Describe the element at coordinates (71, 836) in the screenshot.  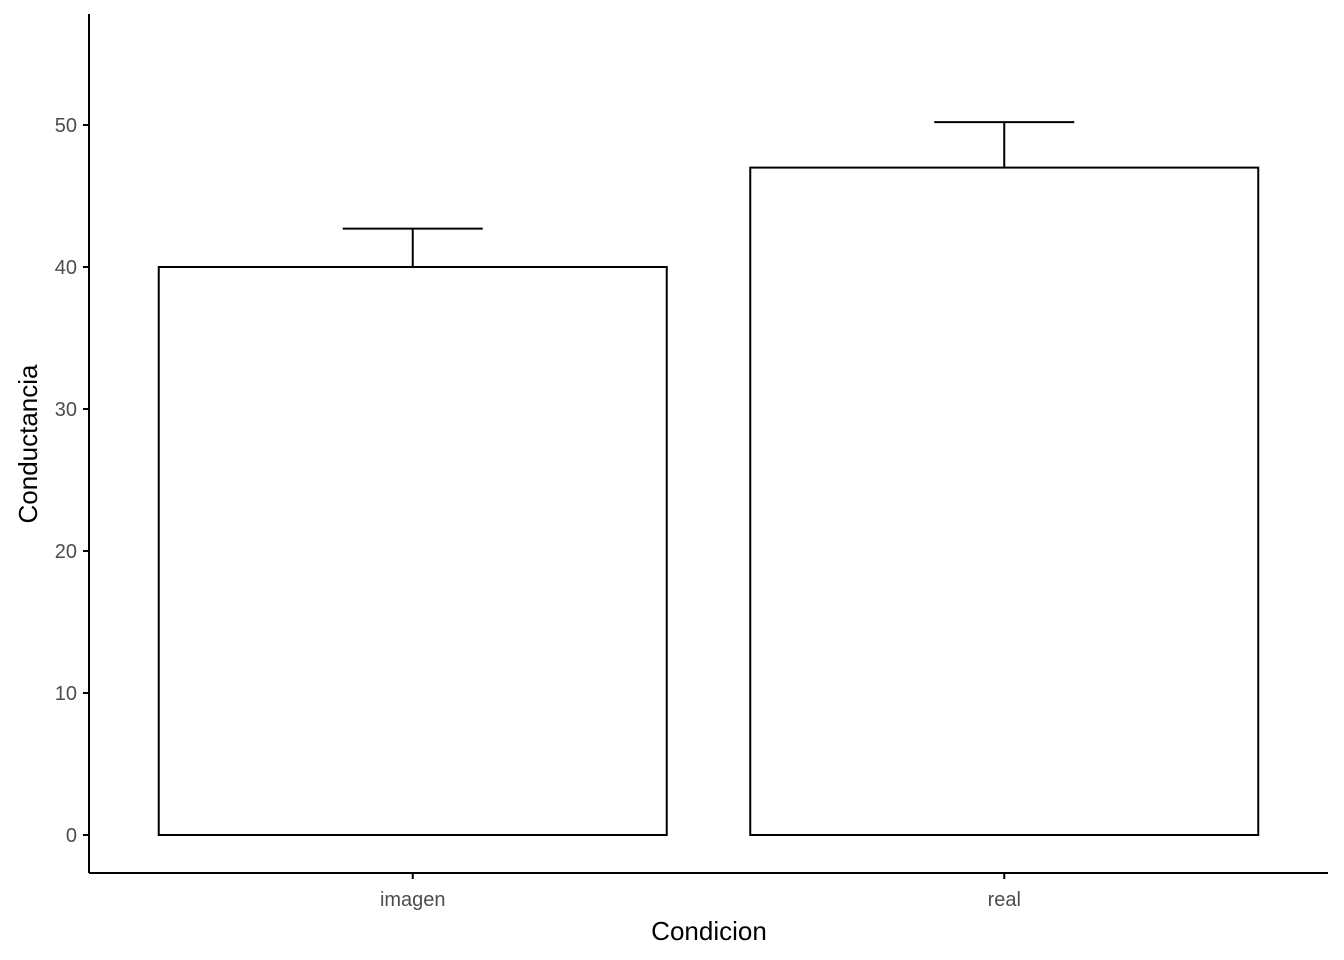
I see `y-tick-label: 0` at that location.